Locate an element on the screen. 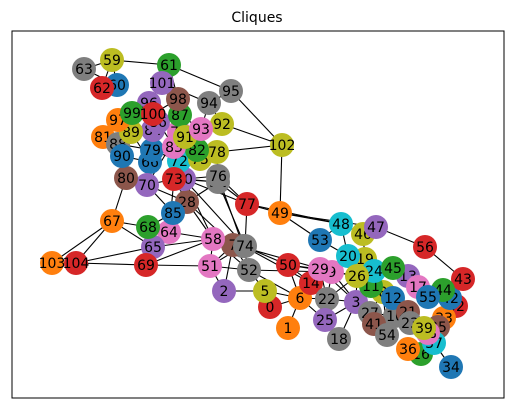 The width and height of the screenshot is (516, 409). node-label-65: 65 is located at coordinates (153, 248).